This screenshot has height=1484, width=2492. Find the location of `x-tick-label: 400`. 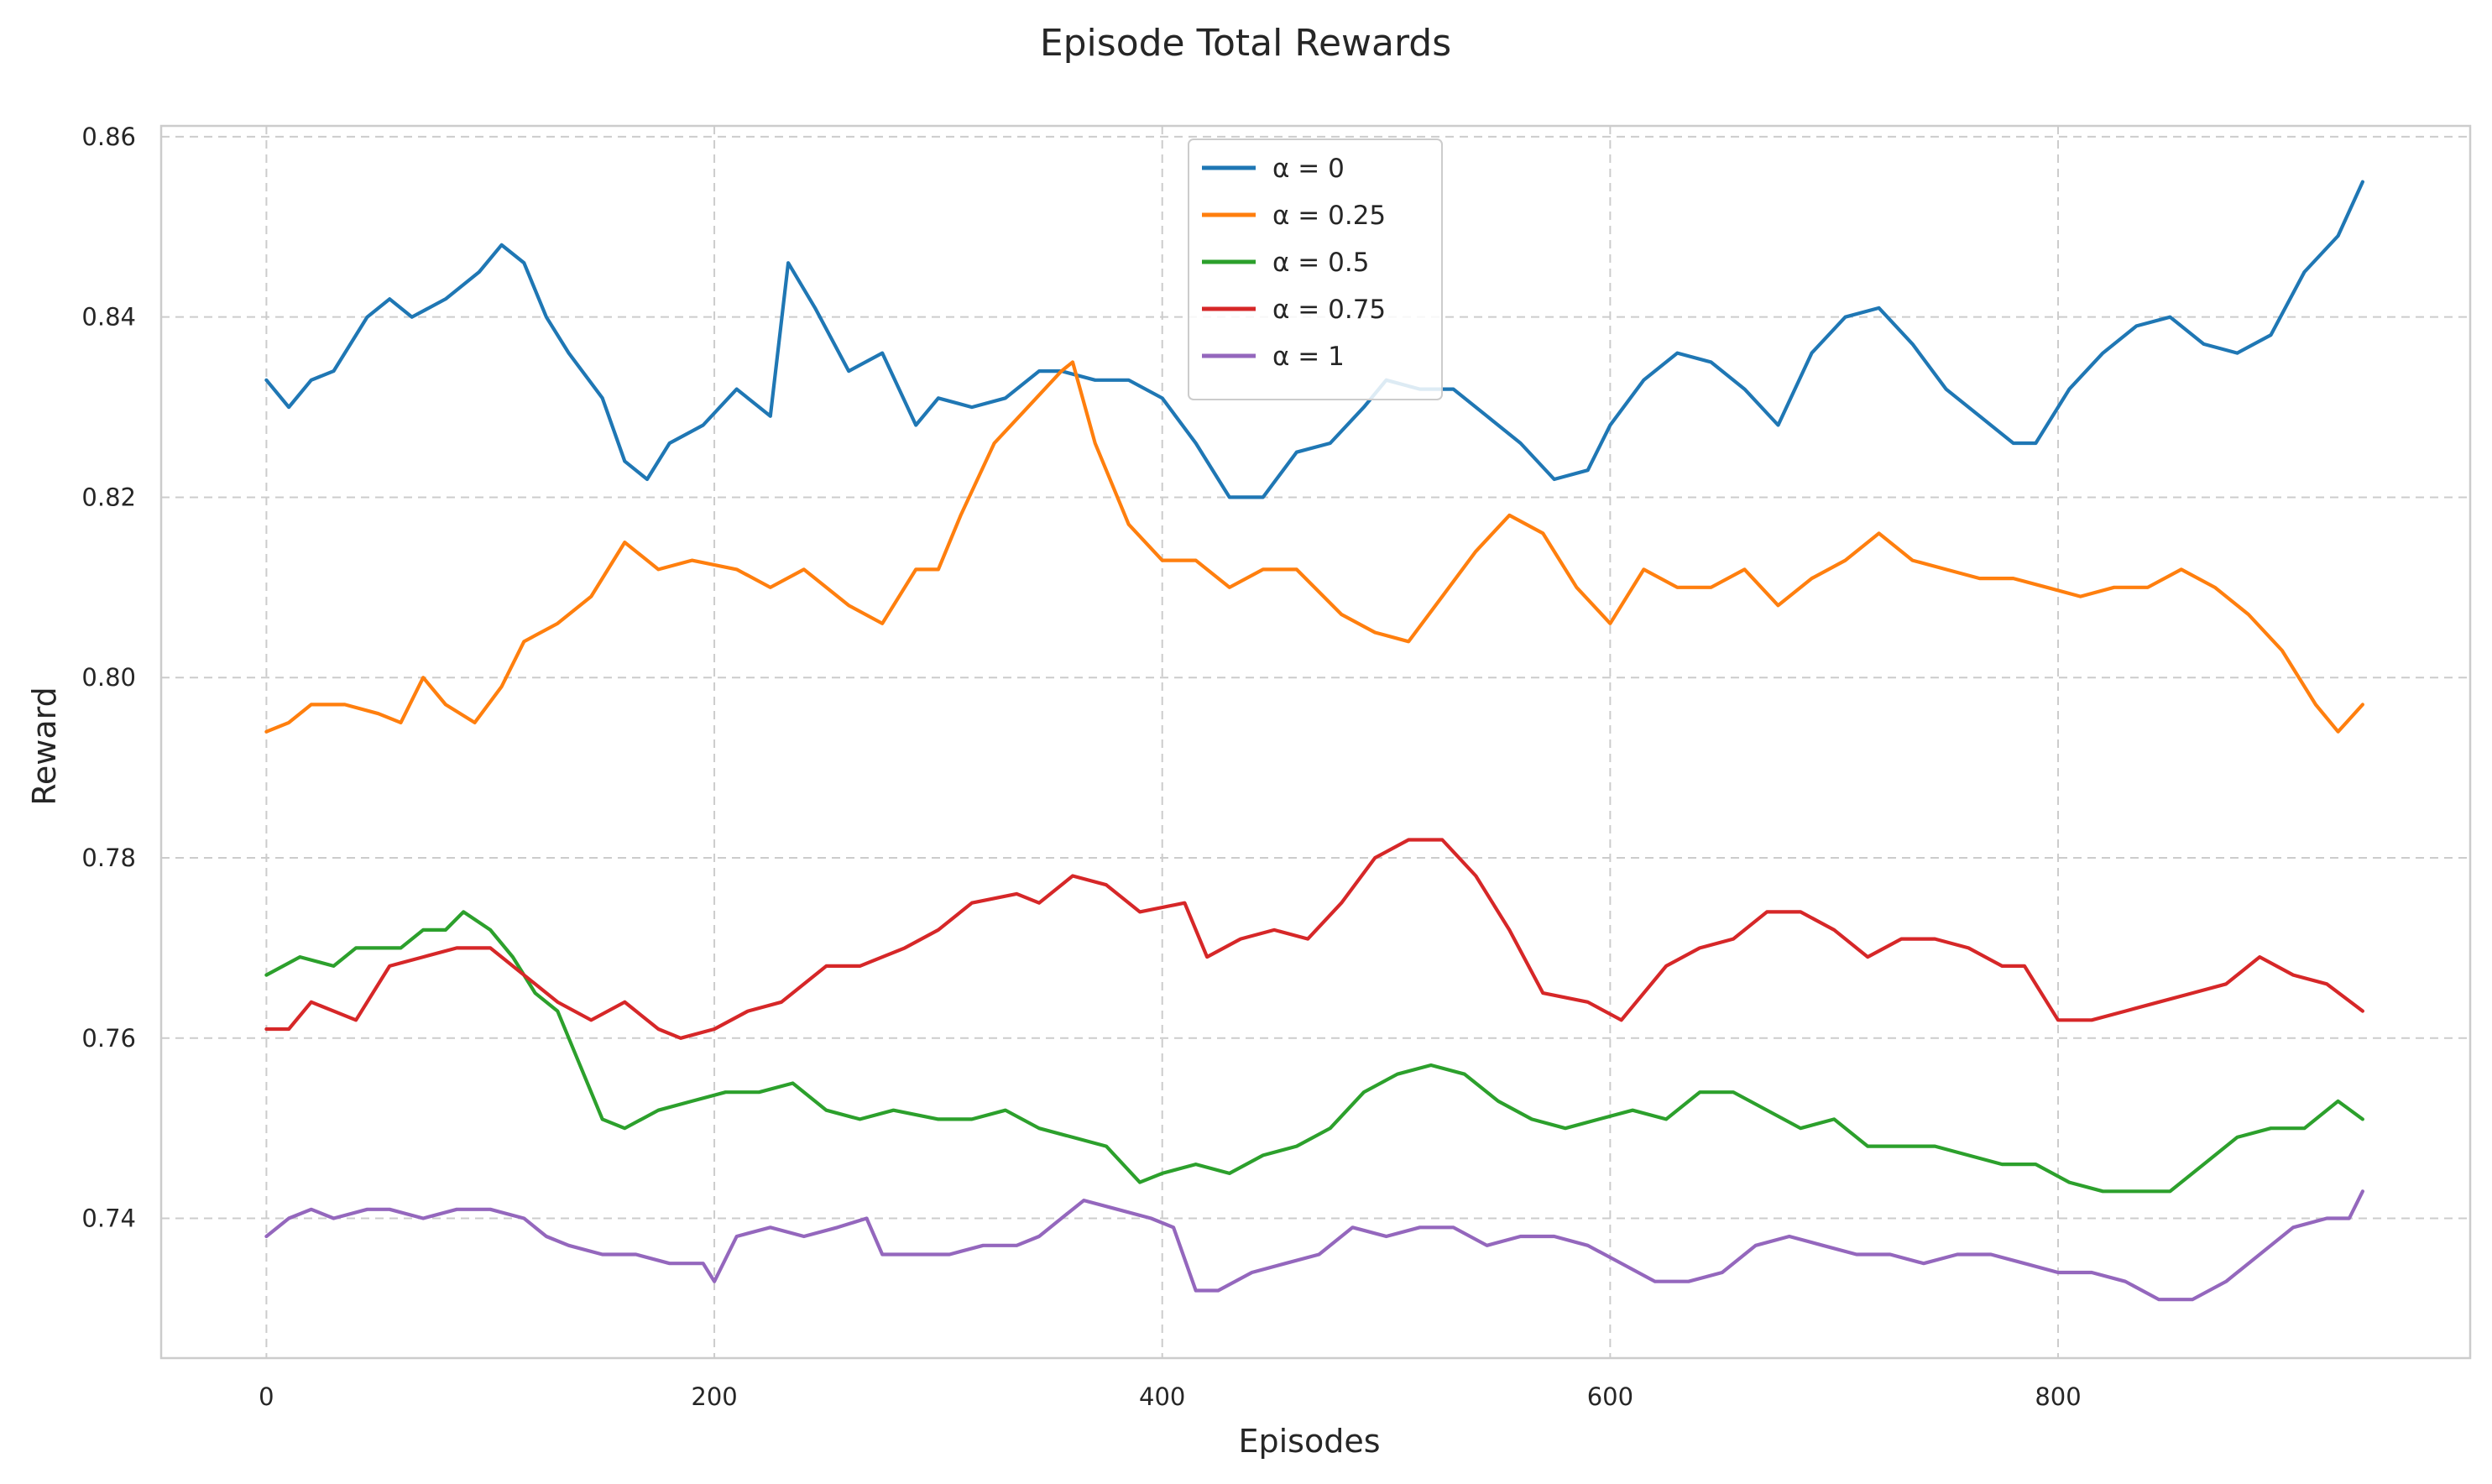

x-tick-label: 400 is located at coordinates (1162, 1396).